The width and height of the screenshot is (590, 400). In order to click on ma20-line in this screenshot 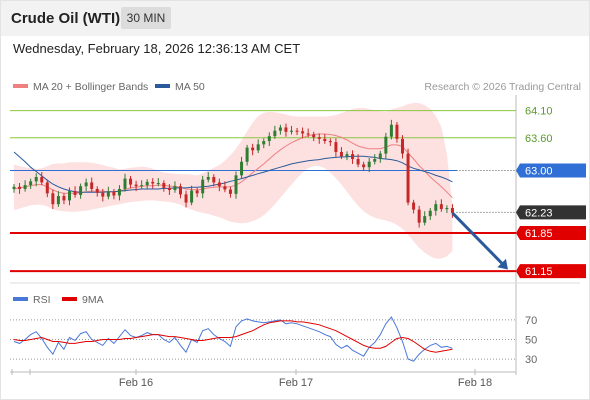, I will do `click(233, 166)`.